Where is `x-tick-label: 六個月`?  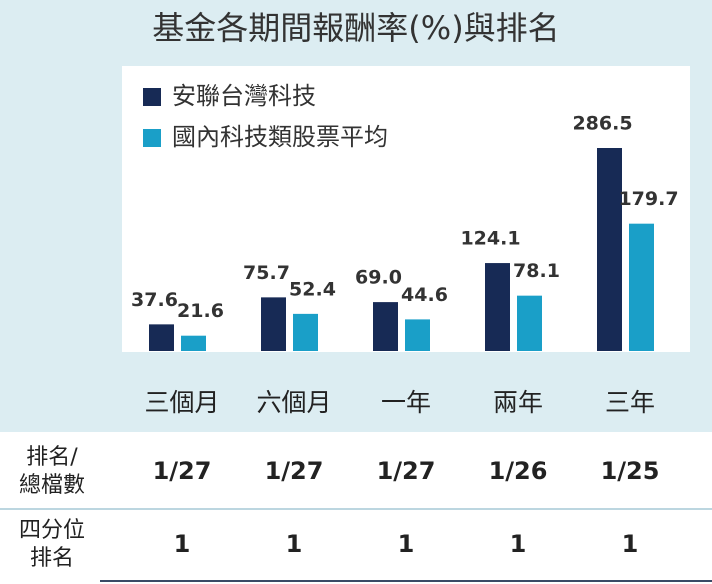
x-tick-label: 六個月 is located at coordinates (293, 402).